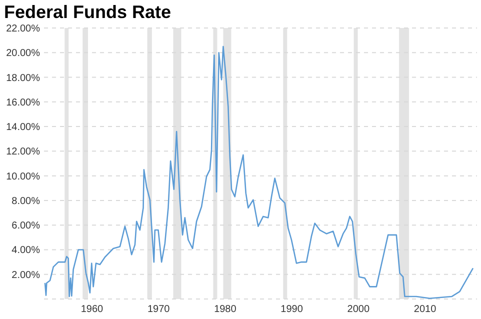  What do you see at coordinates (158, 309) in the screenshot?
I see `x-tick-label: 1970` at bounding box center [158, 309].